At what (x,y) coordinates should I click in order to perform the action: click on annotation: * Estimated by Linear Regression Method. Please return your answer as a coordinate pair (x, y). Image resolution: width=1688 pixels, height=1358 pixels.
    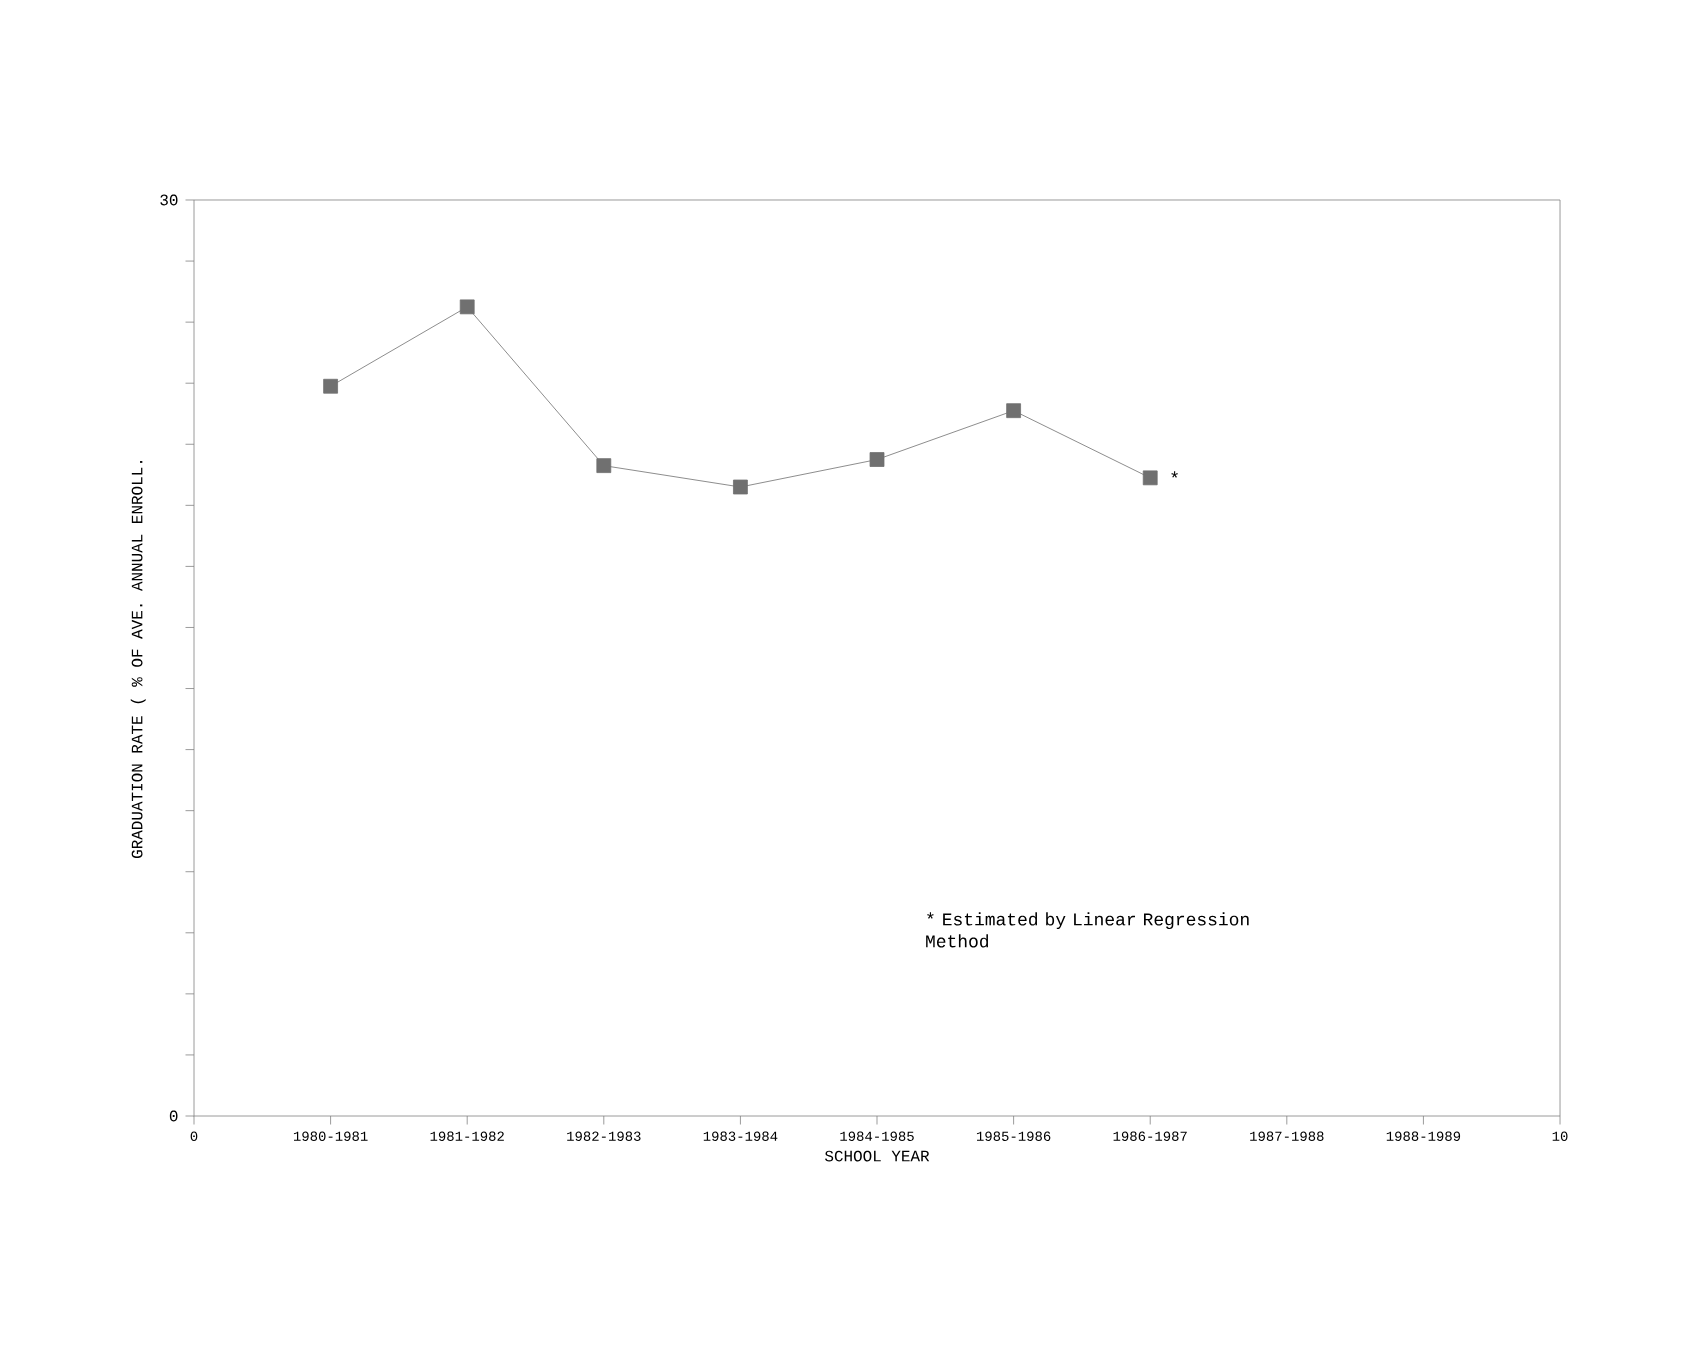
    Looking at the image, I should click on (1087, 930).